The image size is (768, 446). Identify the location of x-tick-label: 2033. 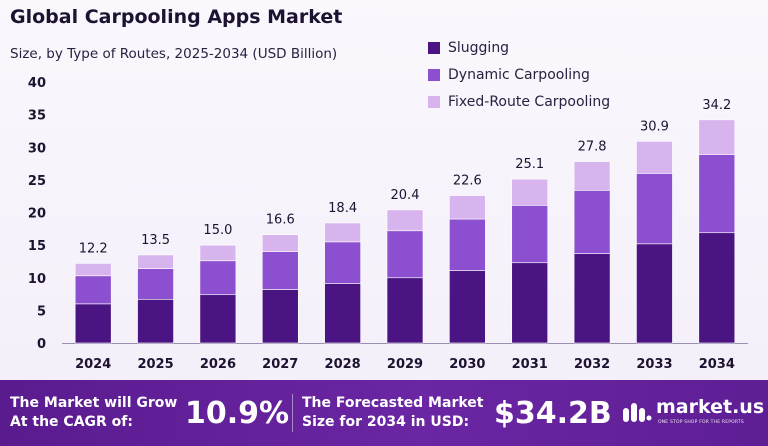
(654, 364).